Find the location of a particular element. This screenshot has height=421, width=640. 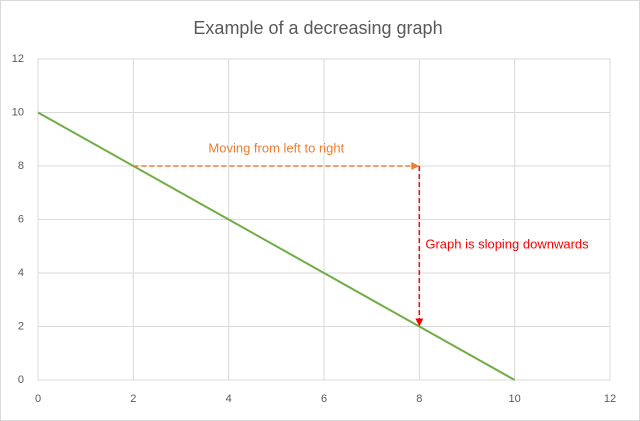

y-tick-label: 2 is located at coordinates (21, 326).